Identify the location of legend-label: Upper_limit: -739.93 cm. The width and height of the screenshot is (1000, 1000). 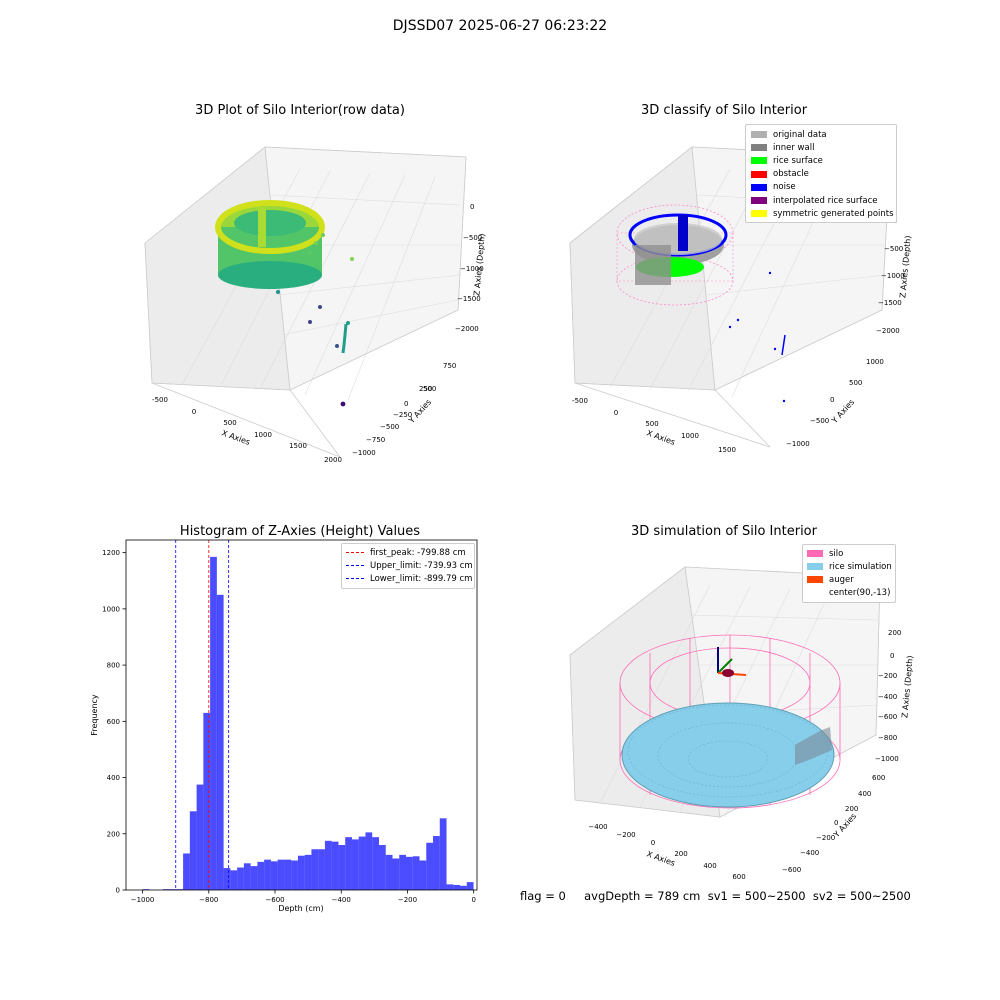
(421, 565).